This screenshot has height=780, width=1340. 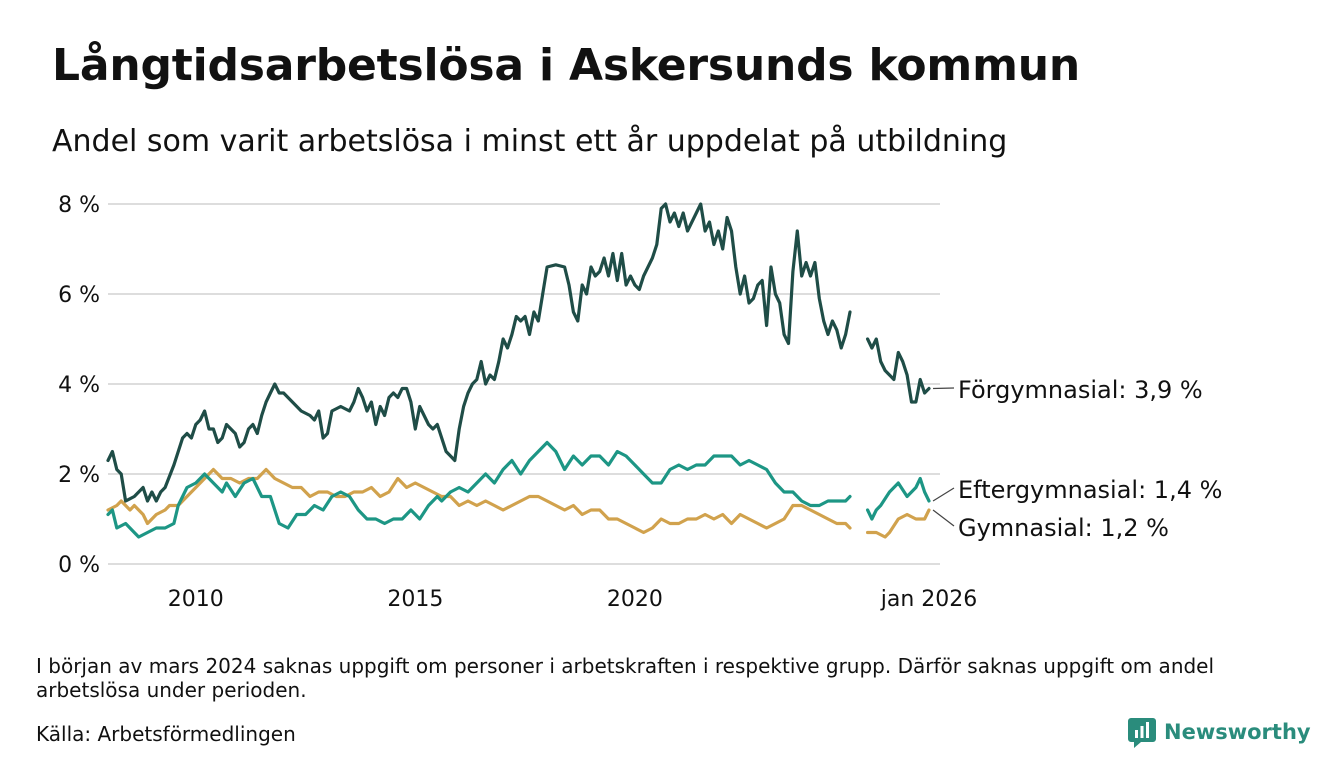 I want to click on y-tick-label: 0 %, so click(x=79, y=565).